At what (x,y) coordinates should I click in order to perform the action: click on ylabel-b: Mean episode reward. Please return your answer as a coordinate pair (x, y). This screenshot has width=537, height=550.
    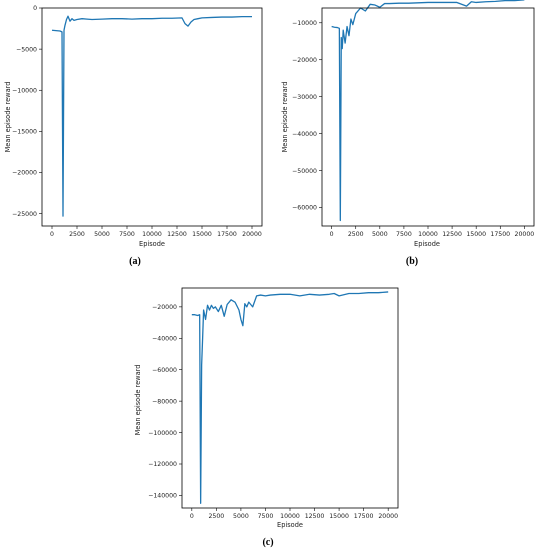
    Looking at the image, I should click on (285, 117).